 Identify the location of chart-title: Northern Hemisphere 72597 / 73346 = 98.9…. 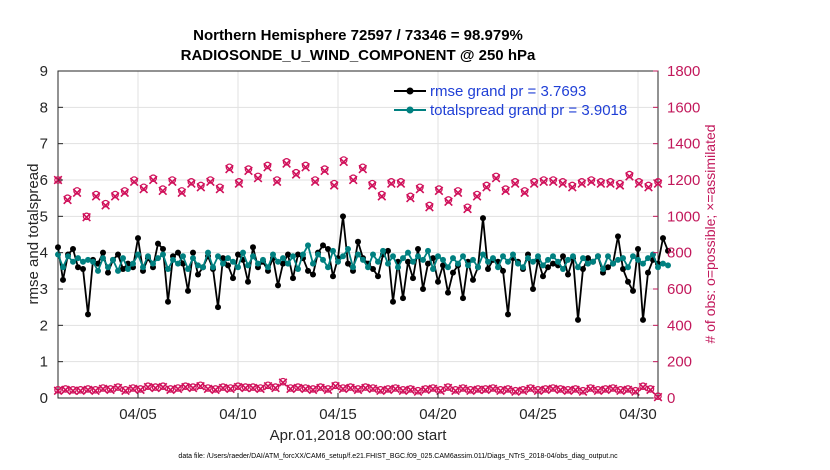
(358, 35).